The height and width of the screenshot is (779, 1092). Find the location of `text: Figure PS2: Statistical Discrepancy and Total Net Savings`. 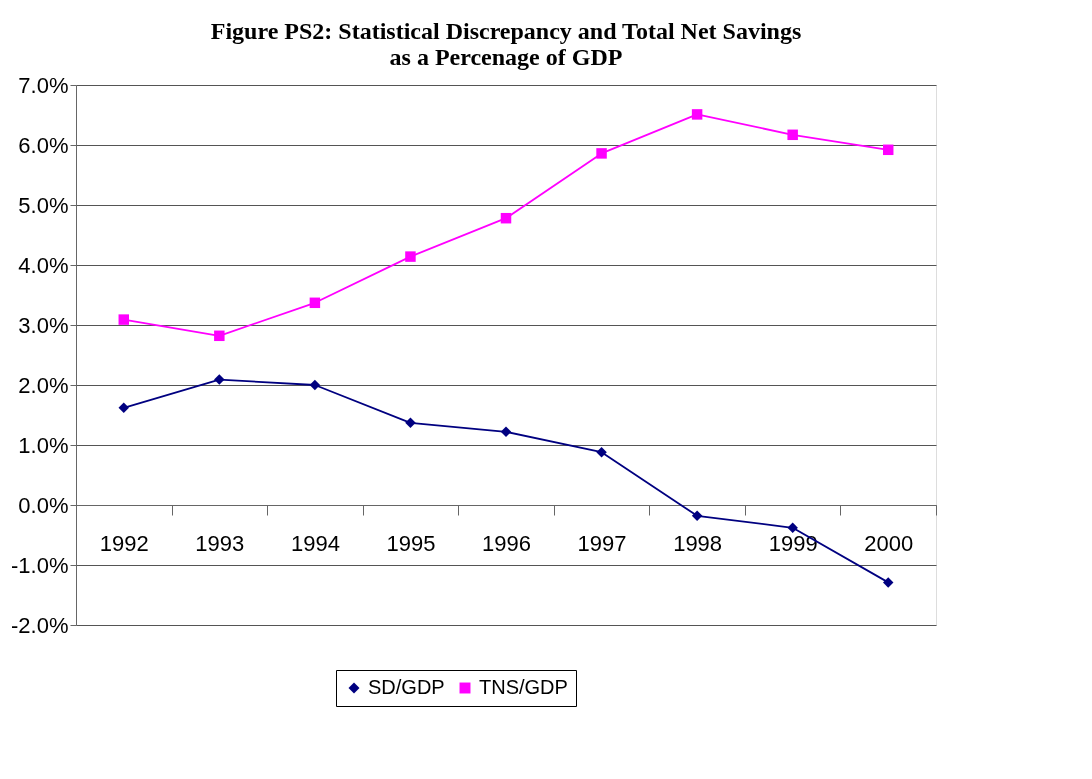

text: Figure PS2: Statistical Discrepancy and Total Net Savings is located at coordinates (506, 31).